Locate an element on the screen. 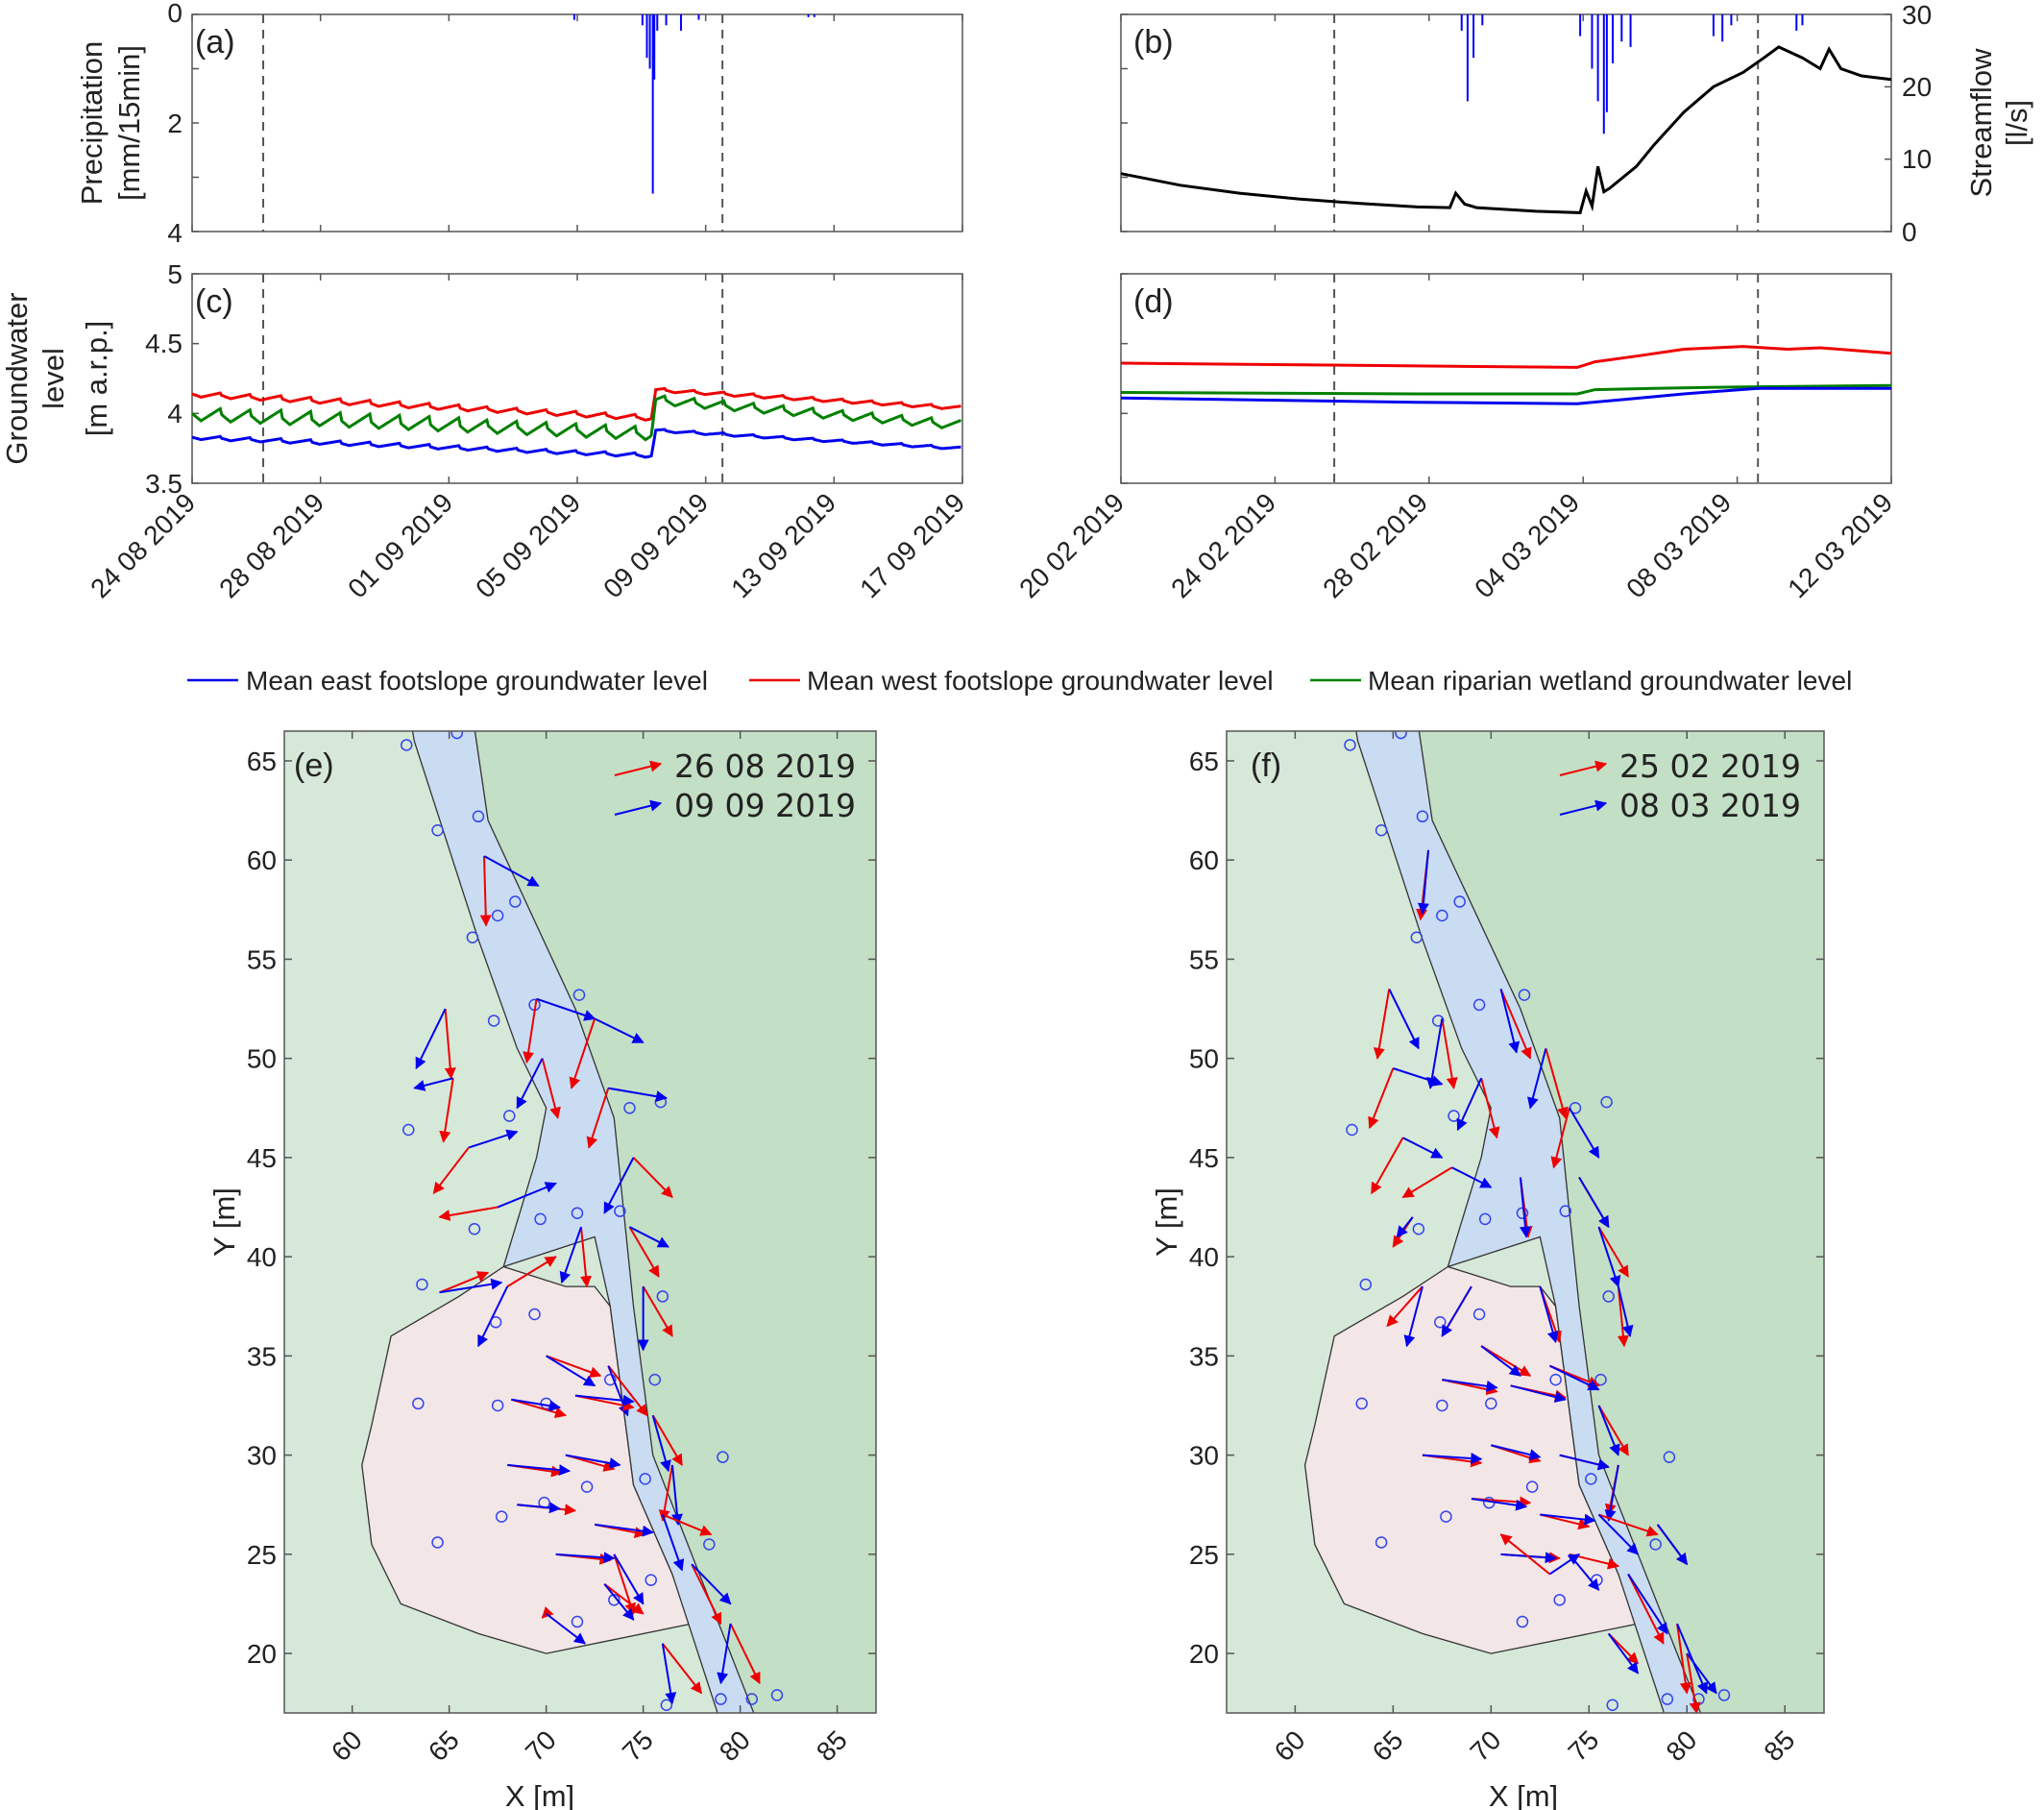 Image resolution: width=2044 pixels, height=1810 pixels. panel-c-gw-lines is located at coordinates (576, 422).